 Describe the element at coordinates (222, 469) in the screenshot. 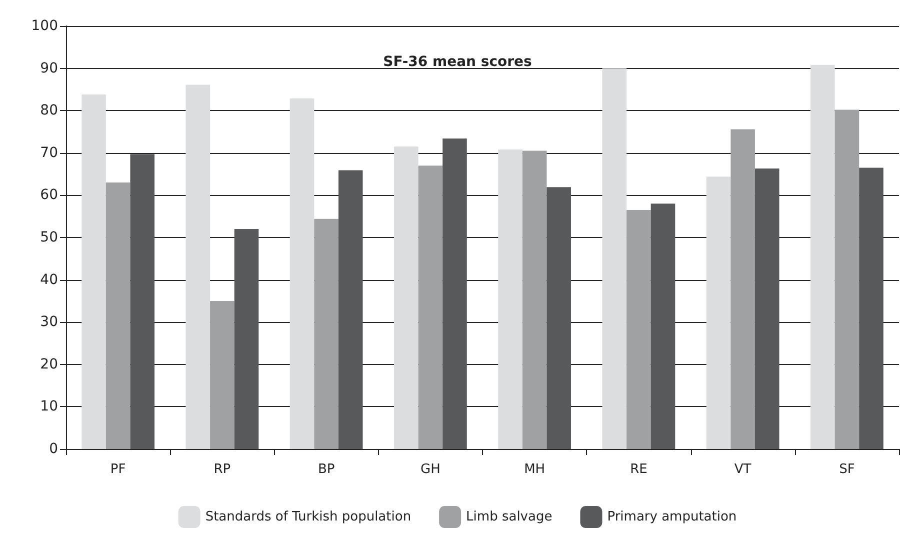

I see `x-tick-label: RP` at that location.